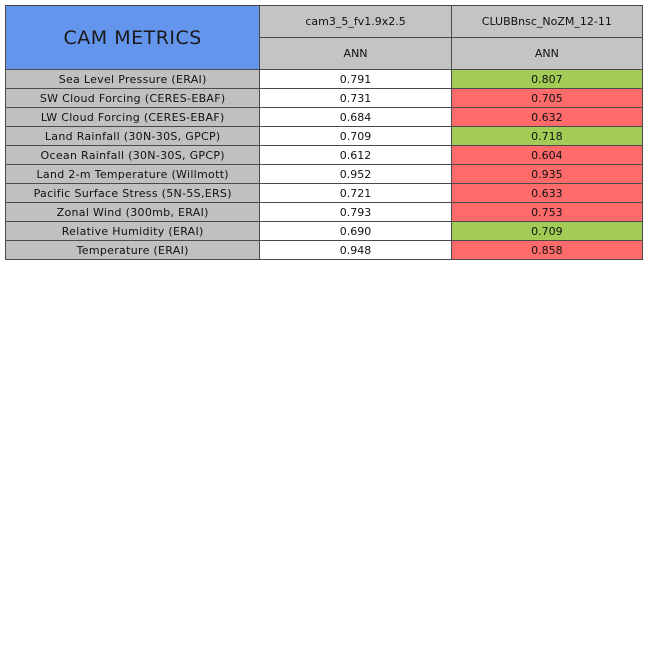 Image resolution: width=648 pixels, height=648 pixels. Describe the element at coordinates (355, 193) in the screenshot. I see `metric-value-model-1: 0.721` at that location.